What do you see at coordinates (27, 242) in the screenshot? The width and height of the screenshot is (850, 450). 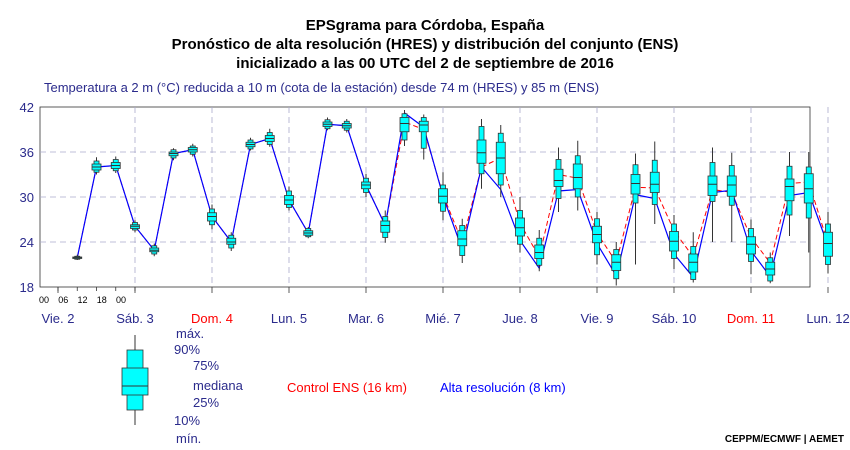 I see `y-tick-label: 24` at bounding box center [27, 242].